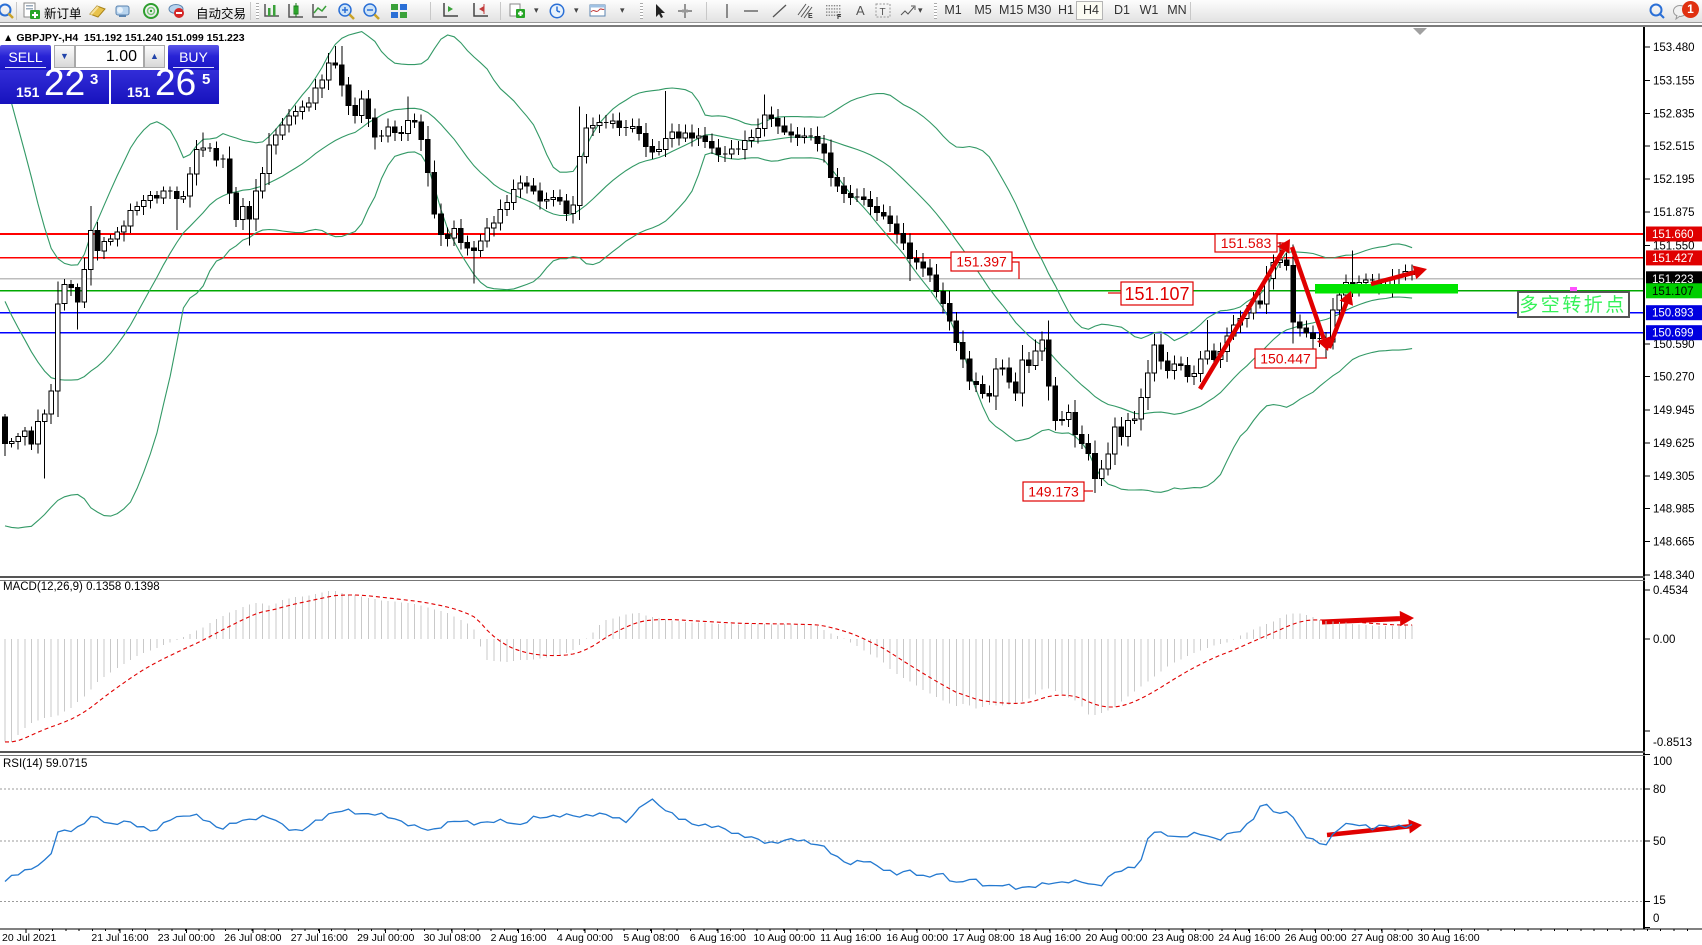 This screenshot has height=945, width=1702. Describe the element at coordinates (1673, 280) in the screenshot. I see `svg-text: 151.223` at that location.